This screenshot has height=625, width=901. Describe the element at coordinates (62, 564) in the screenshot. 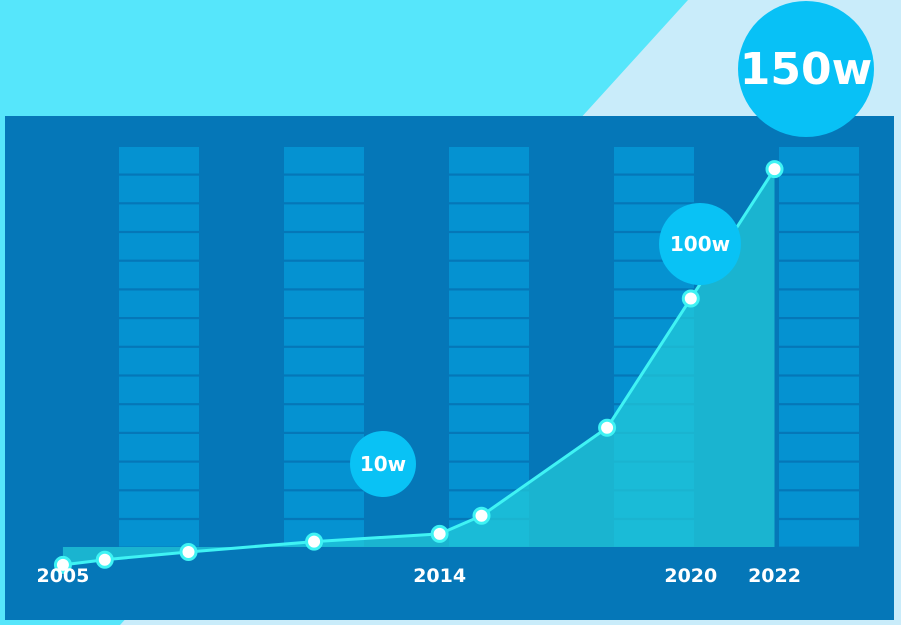

I see `data-point-2005` at that location.